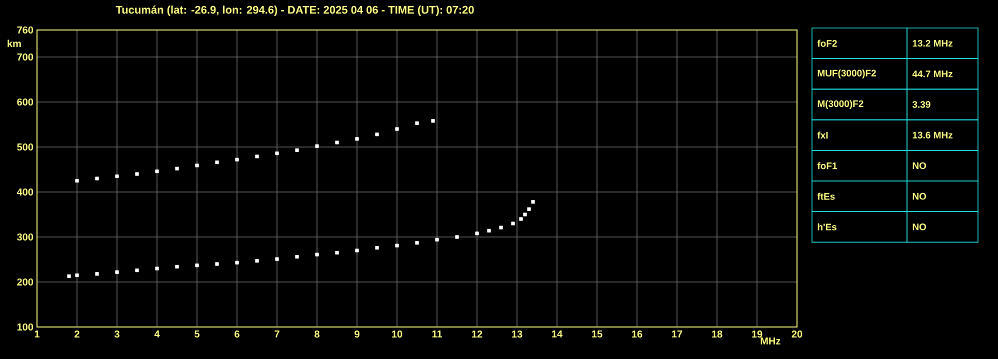 This screenshot has height=359, width=998. What do you see at coordinates (770, 341) in the screenshot?
I see `x-axis-title: MHz` at bounding box center [770, 341].